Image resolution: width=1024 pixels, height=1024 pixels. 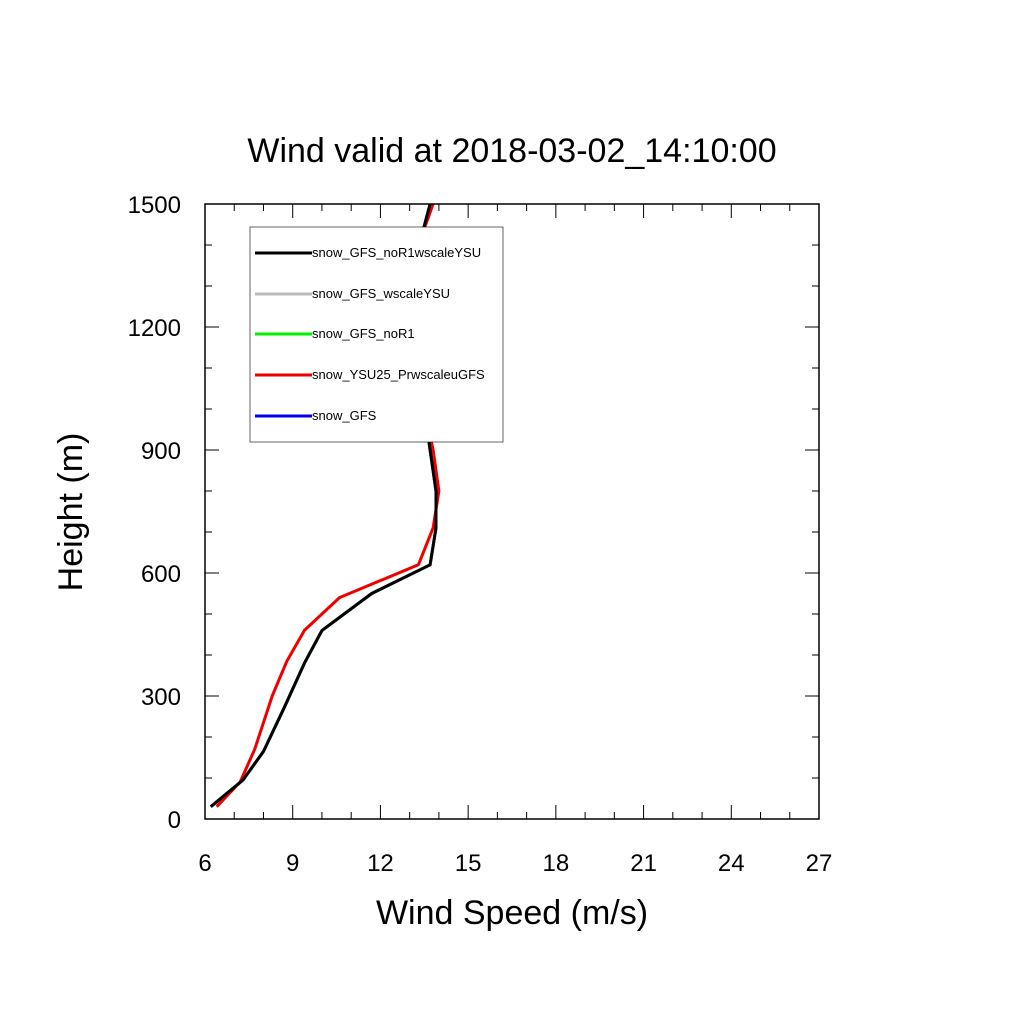 What do you see at coordinates (396, 252) in the screenshot?
I see `legend-label: snow_GFS_noR1wscaleYSU` at bounding box center [396, 252].